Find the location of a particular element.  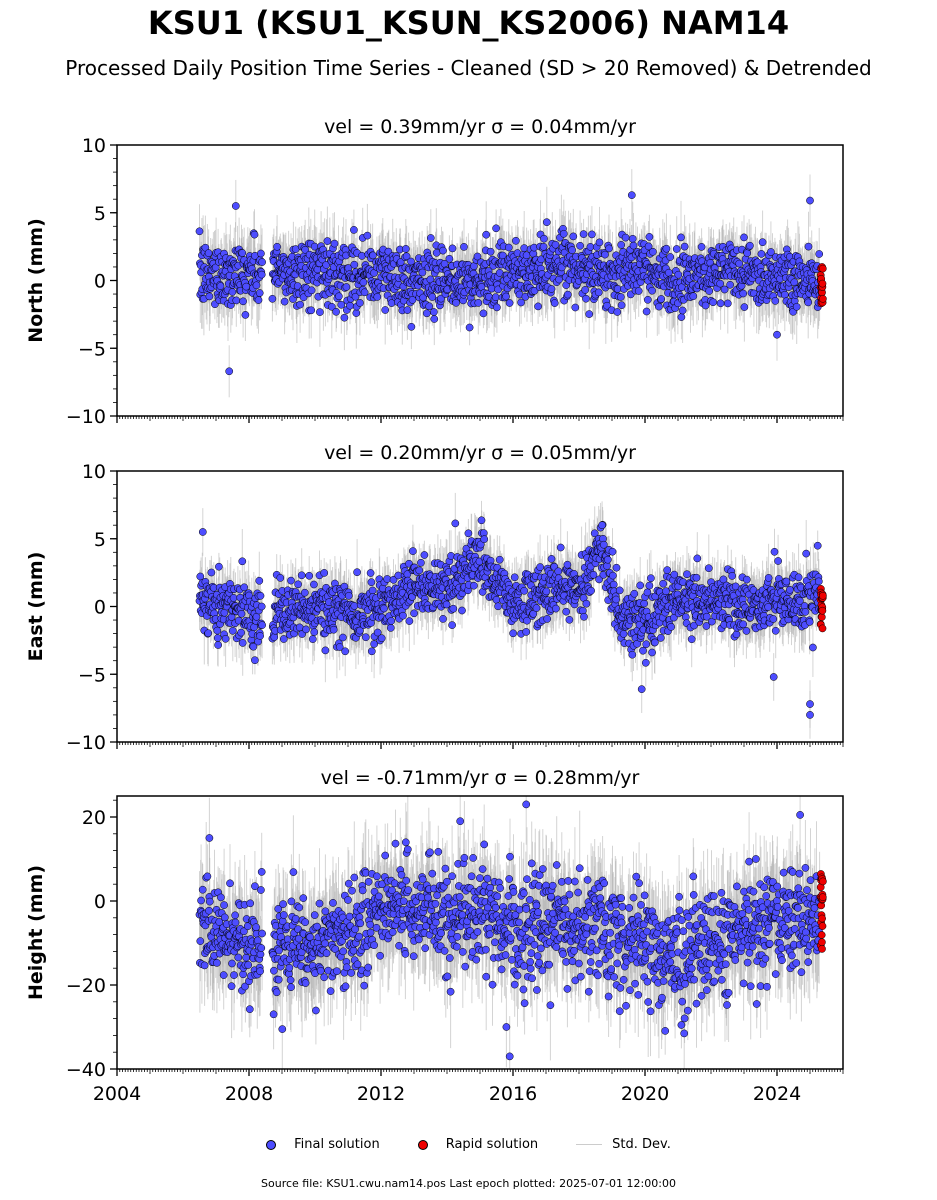

y-axis-label: North (mm) is located at coordinates (36, 280).